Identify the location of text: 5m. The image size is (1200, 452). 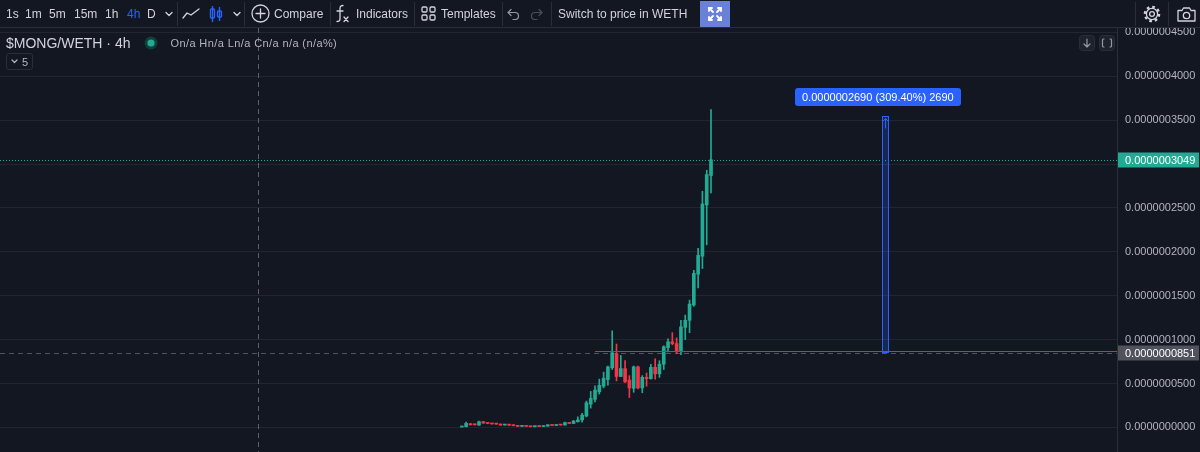
(57, 14).